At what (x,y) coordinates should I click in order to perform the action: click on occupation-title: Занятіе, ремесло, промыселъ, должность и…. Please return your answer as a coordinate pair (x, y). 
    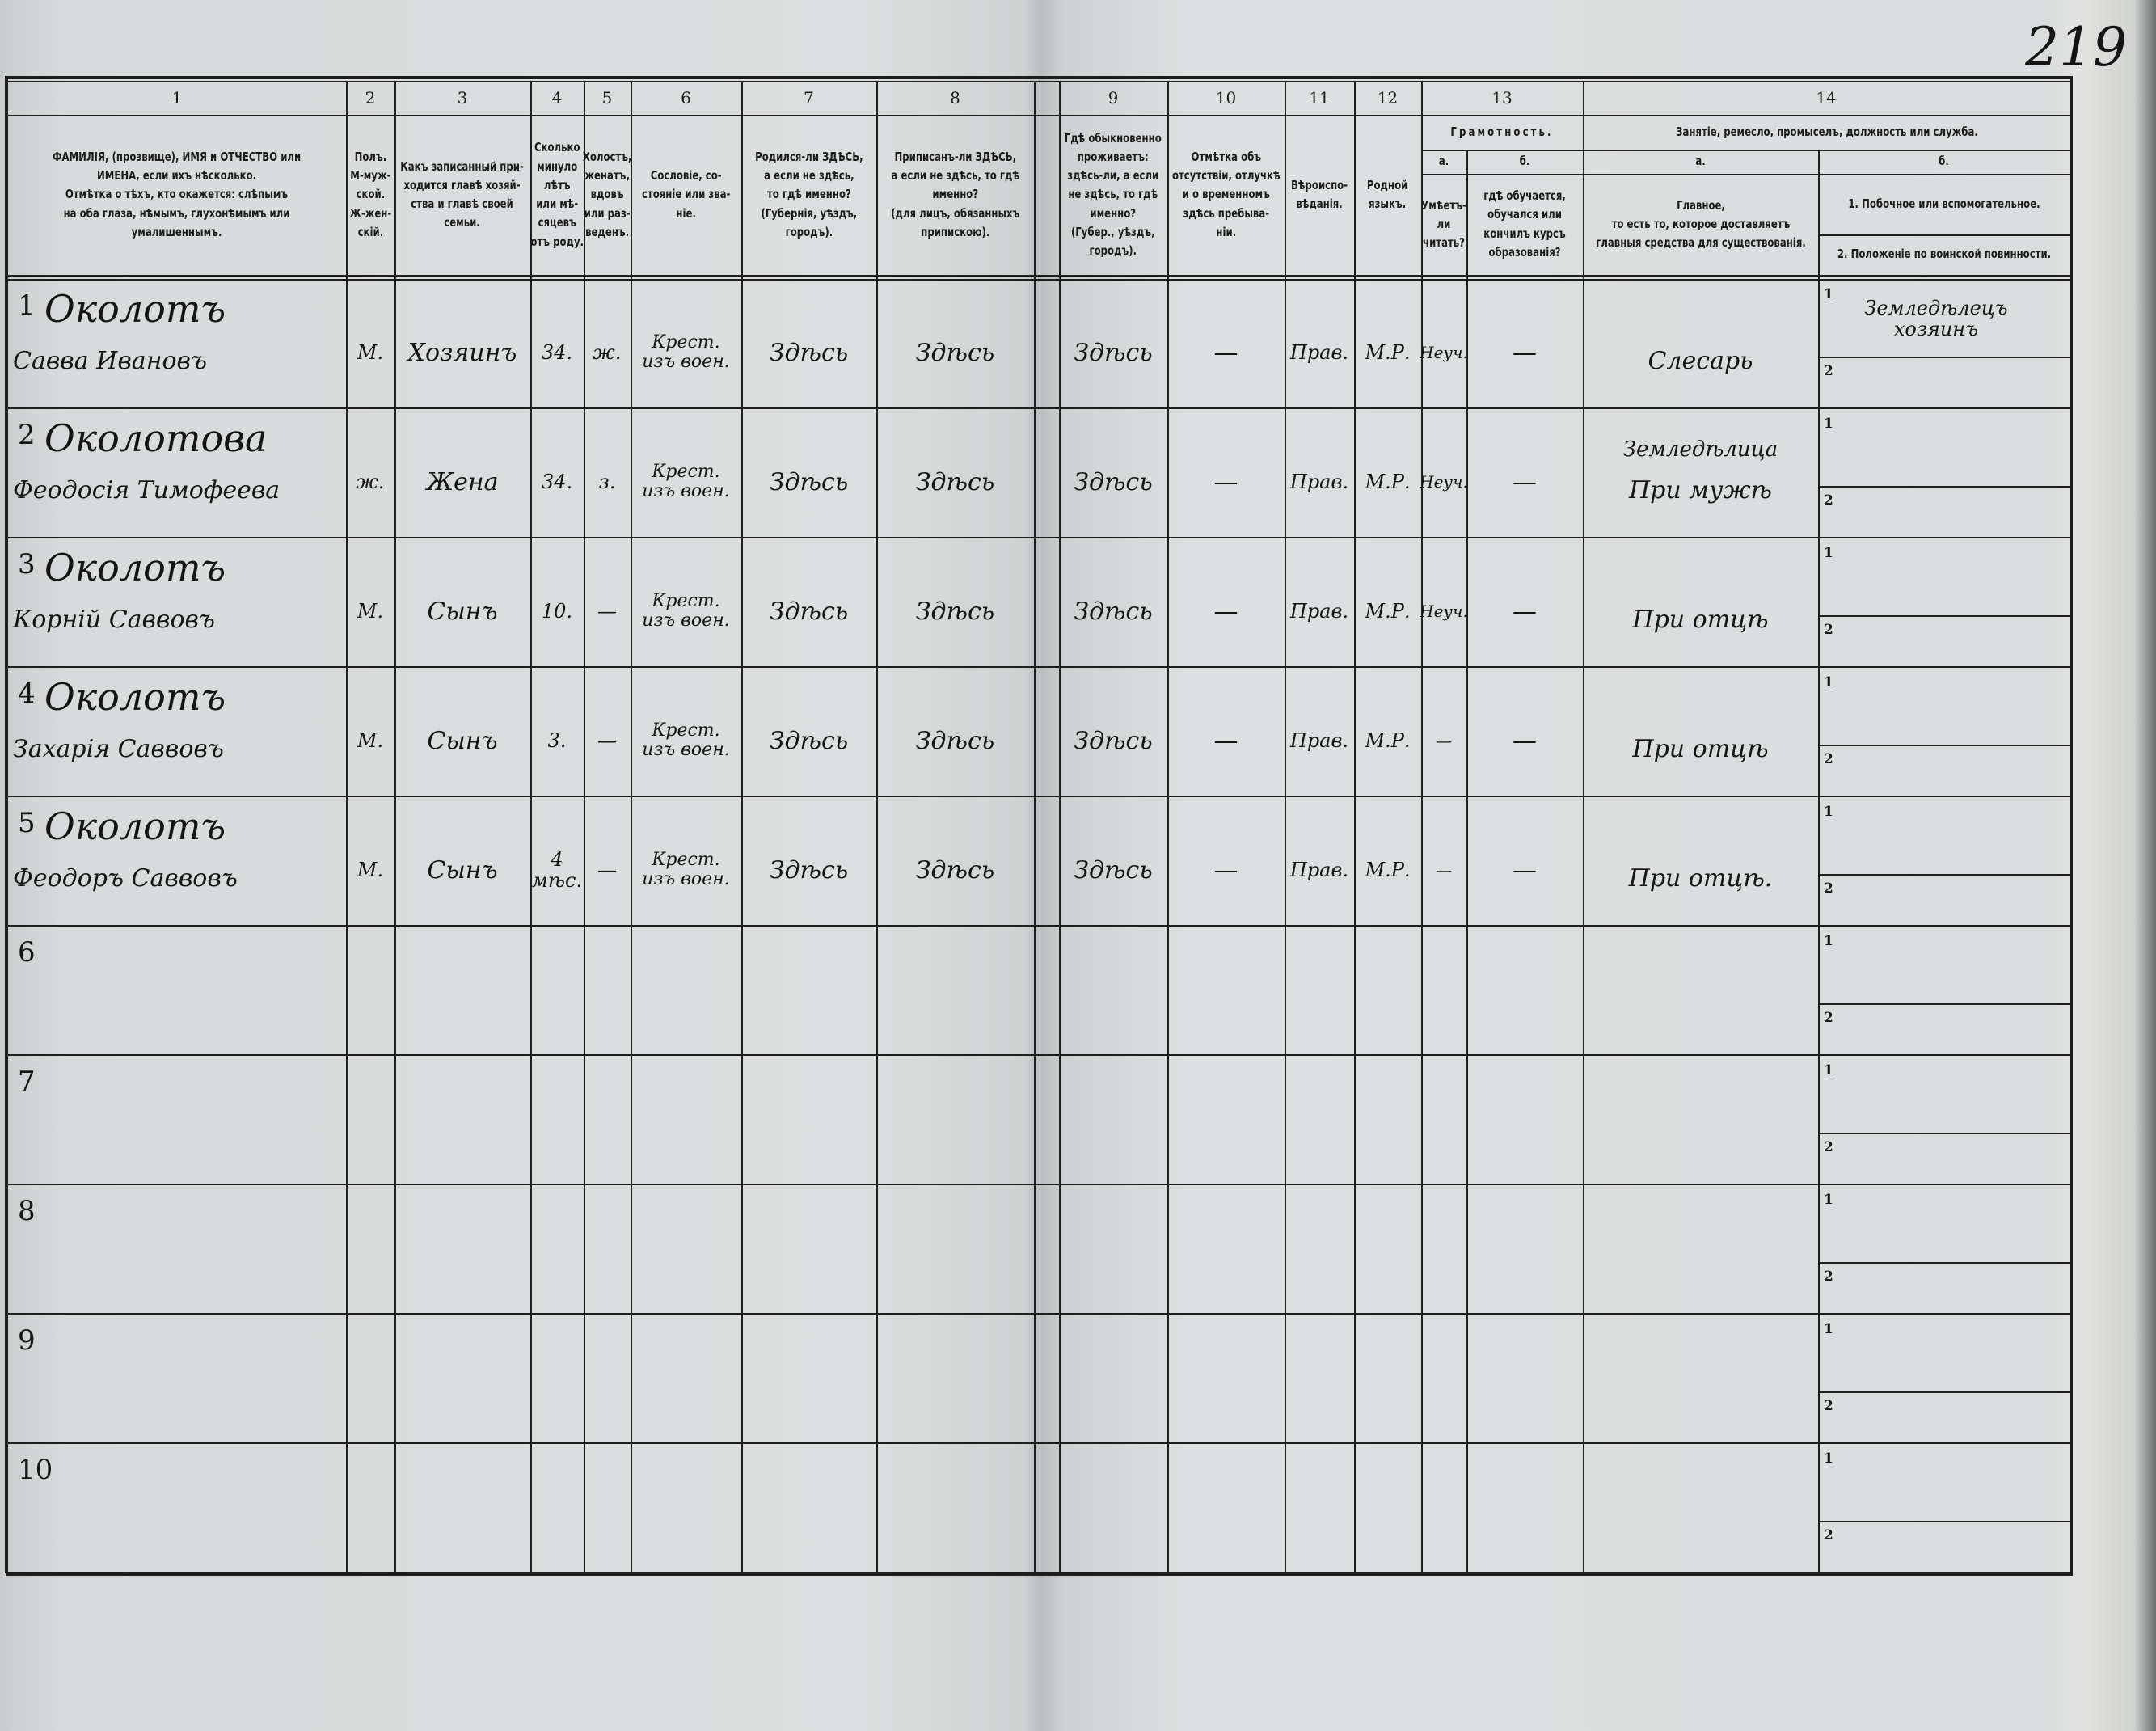
    Looking at the image, I should click on (1827, 131).